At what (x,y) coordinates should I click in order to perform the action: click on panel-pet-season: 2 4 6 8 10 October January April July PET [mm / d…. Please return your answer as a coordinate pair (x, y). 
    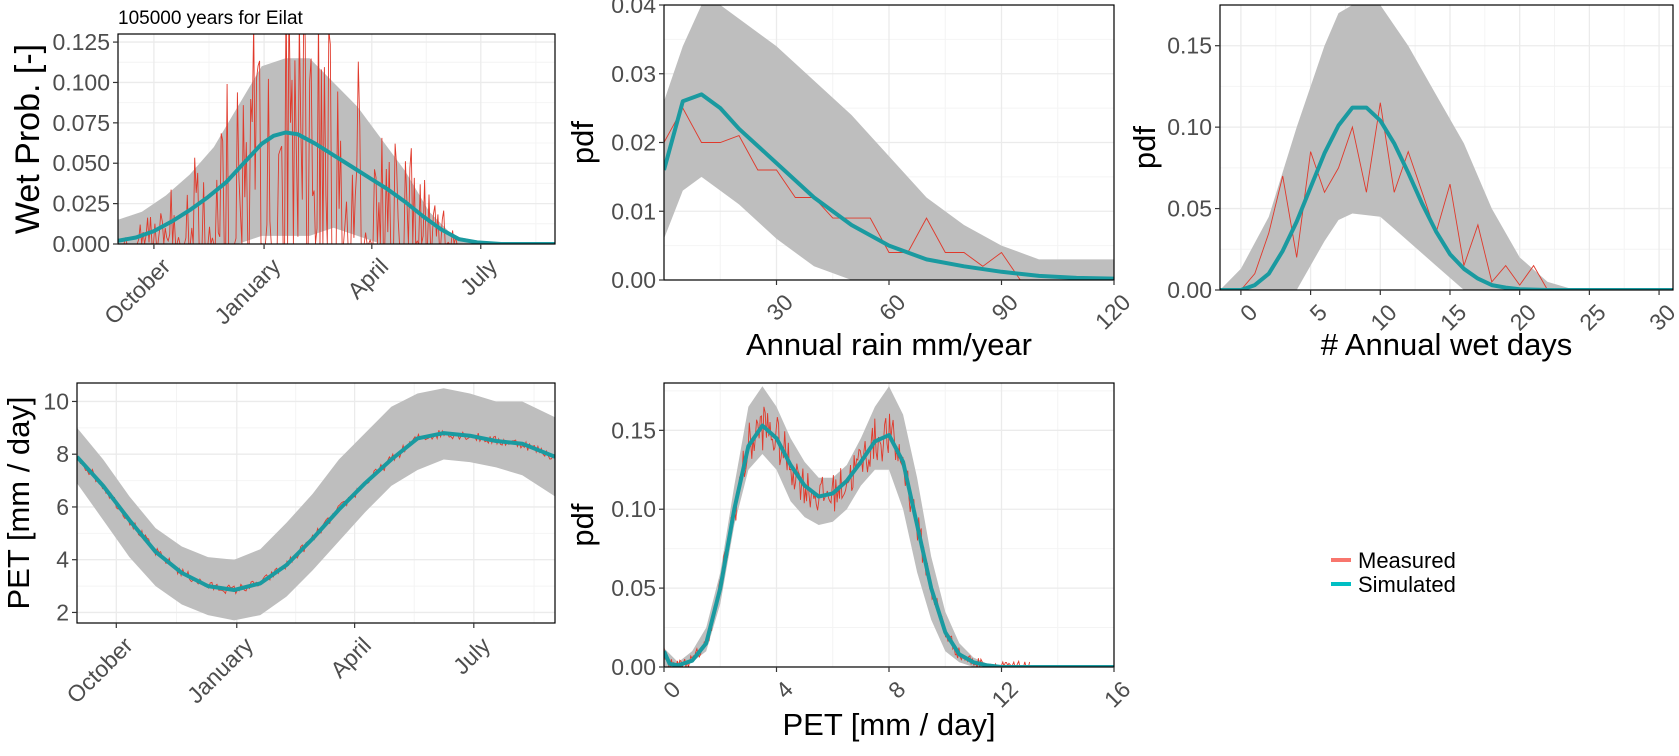
    Looking at the image, I should click on (278, 545).